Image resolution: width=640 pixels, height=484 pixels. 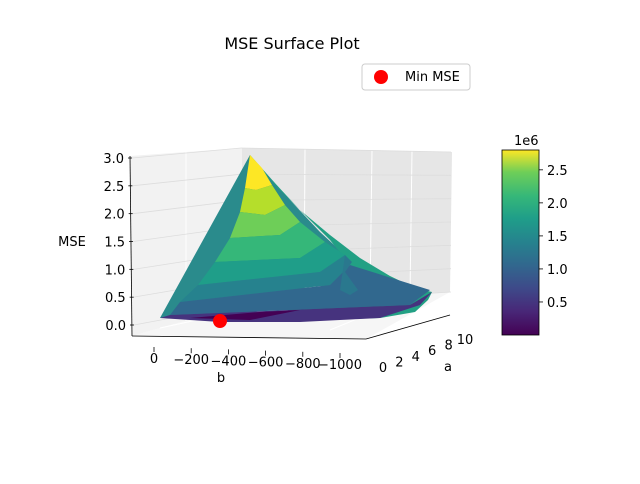 What do you see at coordinates (115, 270) in the screenshot?
I see `z-tick-label: 1.0` at bounding box center [115, 270].